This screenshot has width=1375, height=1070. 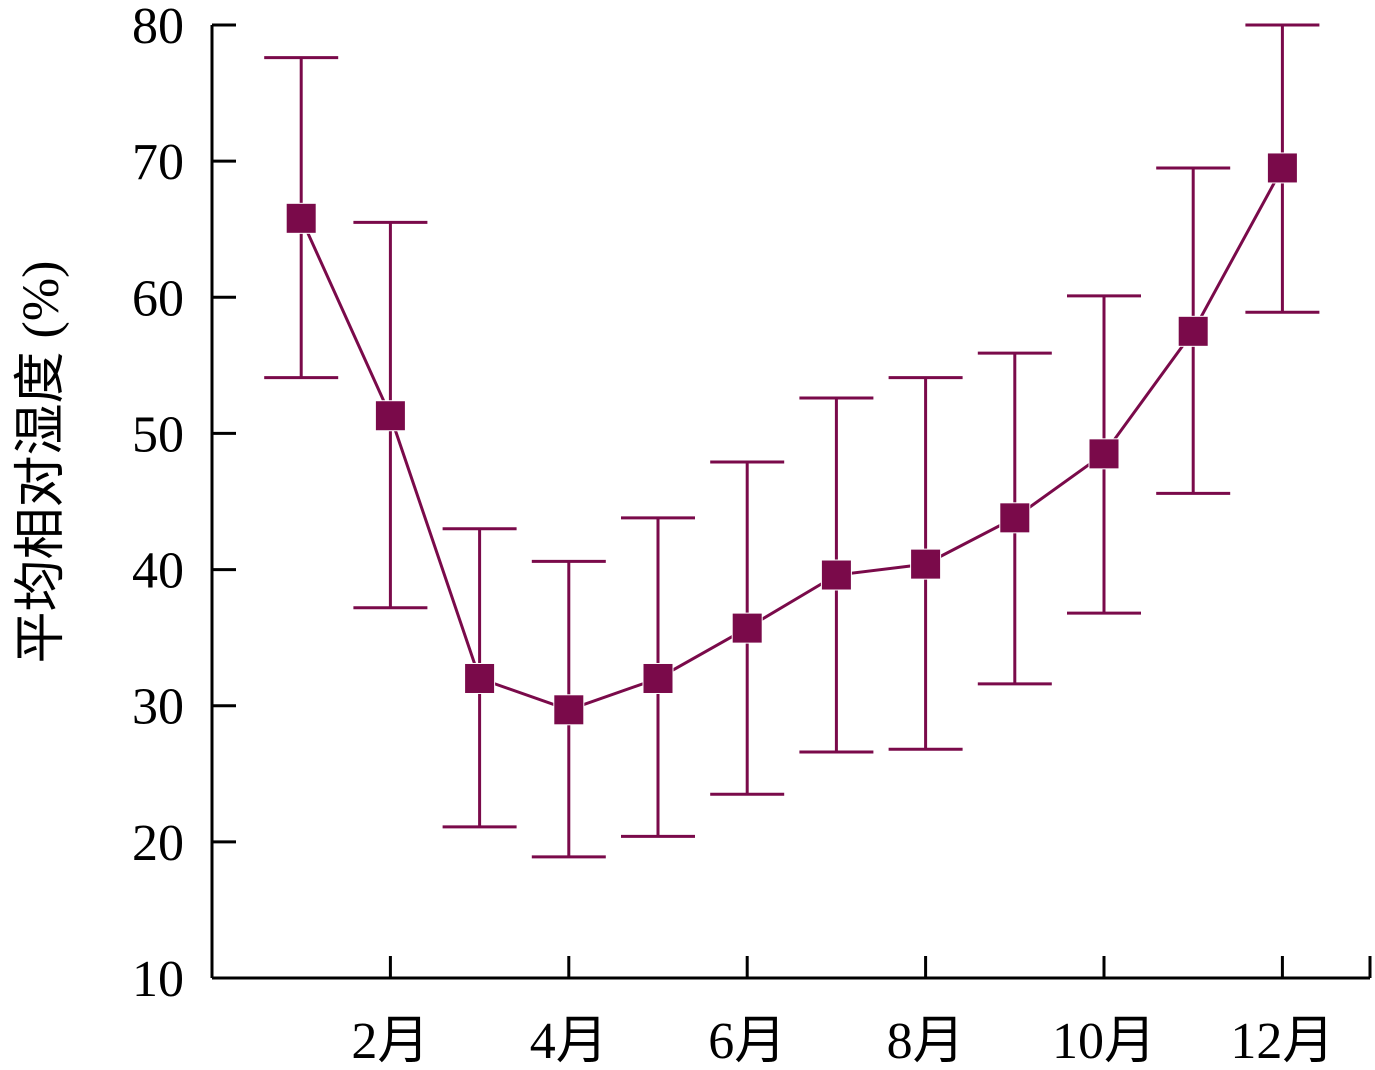 I want to click on x-tick-label: 6月, so click(x=747, y=1039).